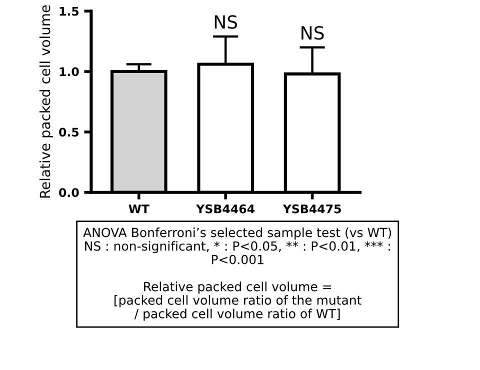  I want to click on y-tick-label: 1.5, so click(69, 11).